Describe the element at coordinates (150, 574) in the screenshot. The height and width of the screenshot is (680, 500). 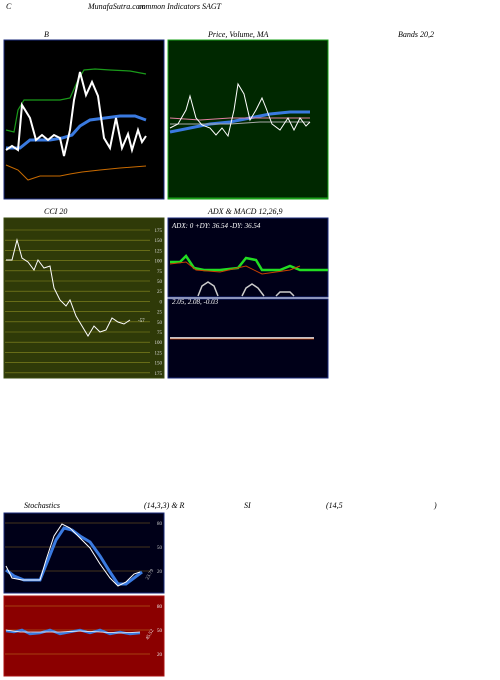
I see `stoch-current: 23.79` at that location.